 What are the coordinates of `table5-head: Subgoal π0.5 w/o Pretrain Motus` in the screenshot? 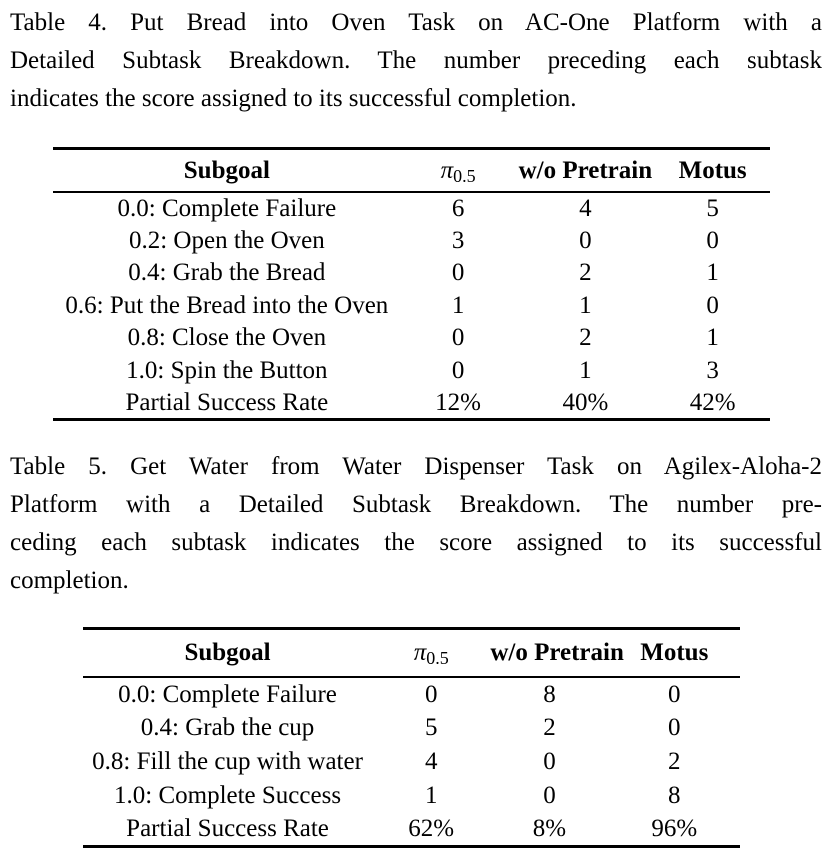 It's located at (411, 653).